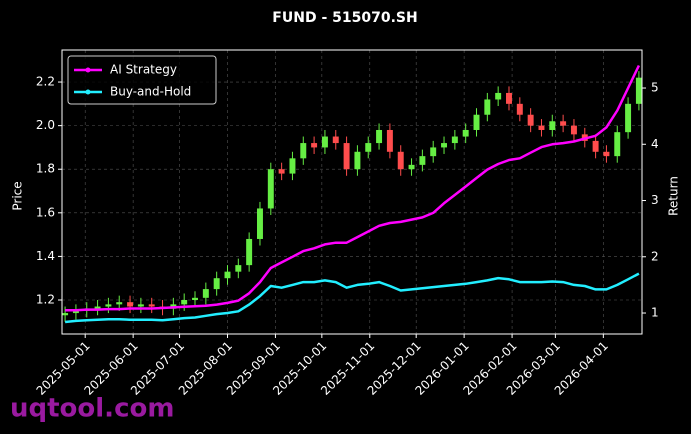  What do you see at coordinates (45, 212) in the screenshot?
I see `y-tick-label: 1.6` at bounding box center [45, 212].